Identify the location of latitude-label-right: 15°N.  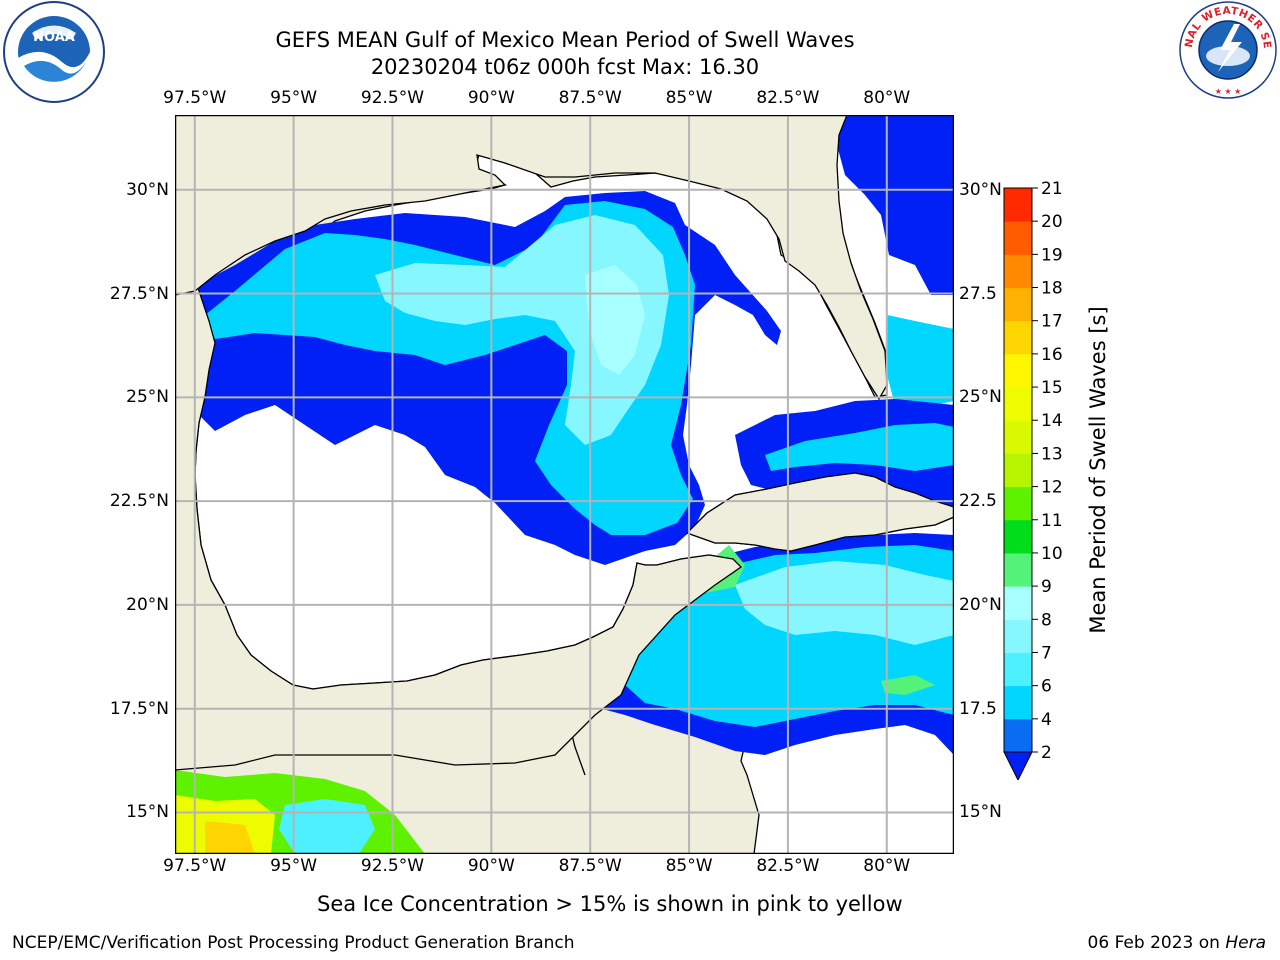
(980, 812).